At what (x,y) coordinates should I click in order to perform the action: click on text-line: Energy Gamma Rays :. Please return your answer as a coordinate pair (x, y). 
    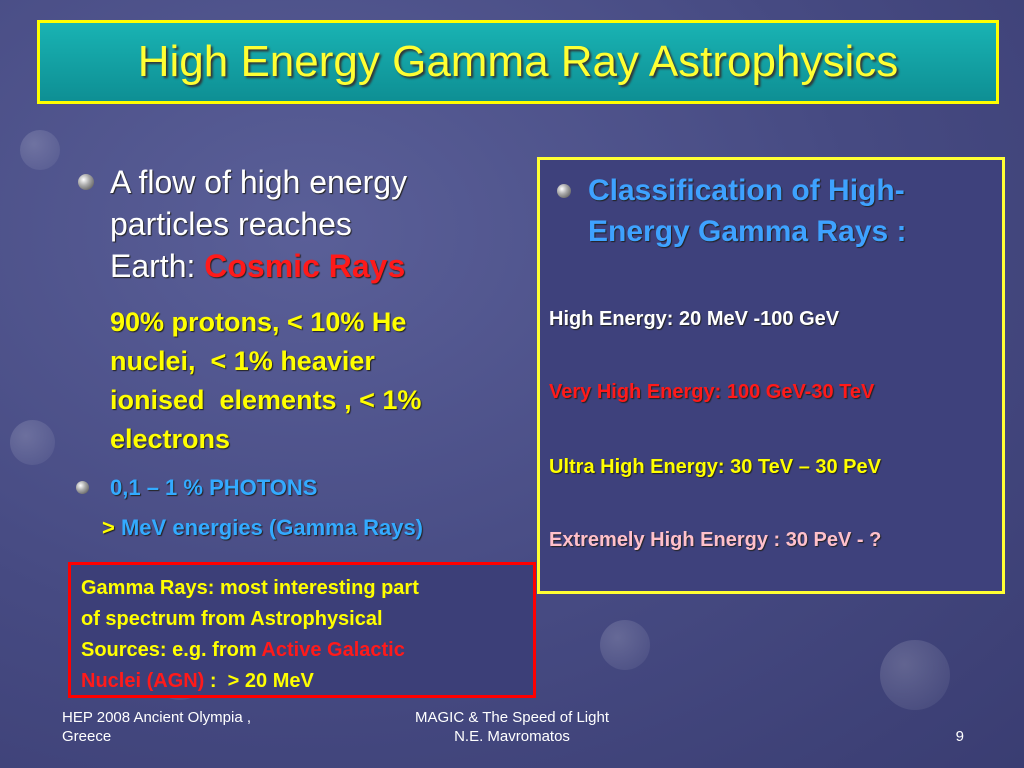
    Looking at the image, I should click on (747, 231).